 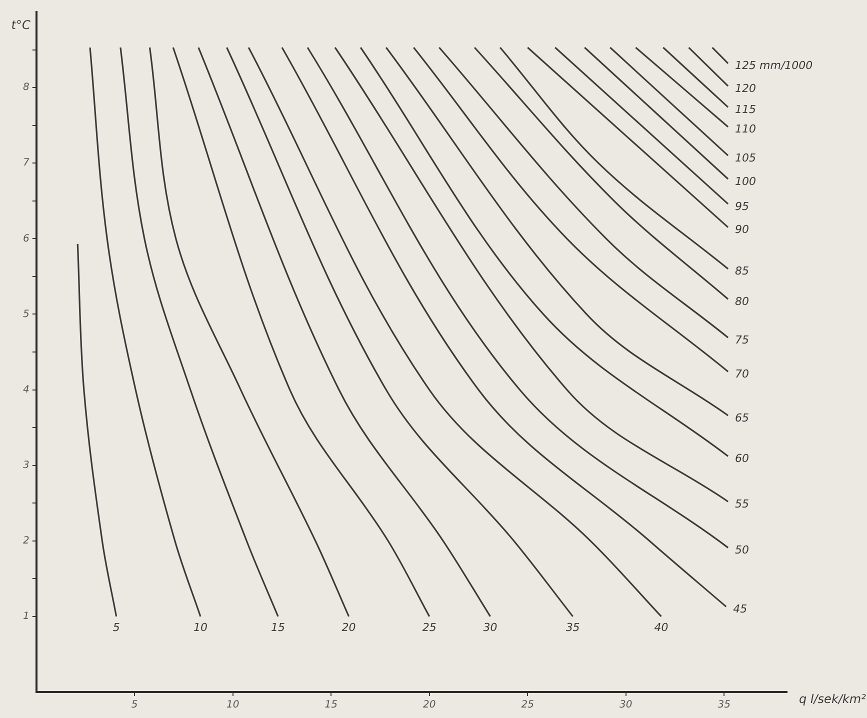 I want to click on series-label: 10, so click(x=200, y=627).